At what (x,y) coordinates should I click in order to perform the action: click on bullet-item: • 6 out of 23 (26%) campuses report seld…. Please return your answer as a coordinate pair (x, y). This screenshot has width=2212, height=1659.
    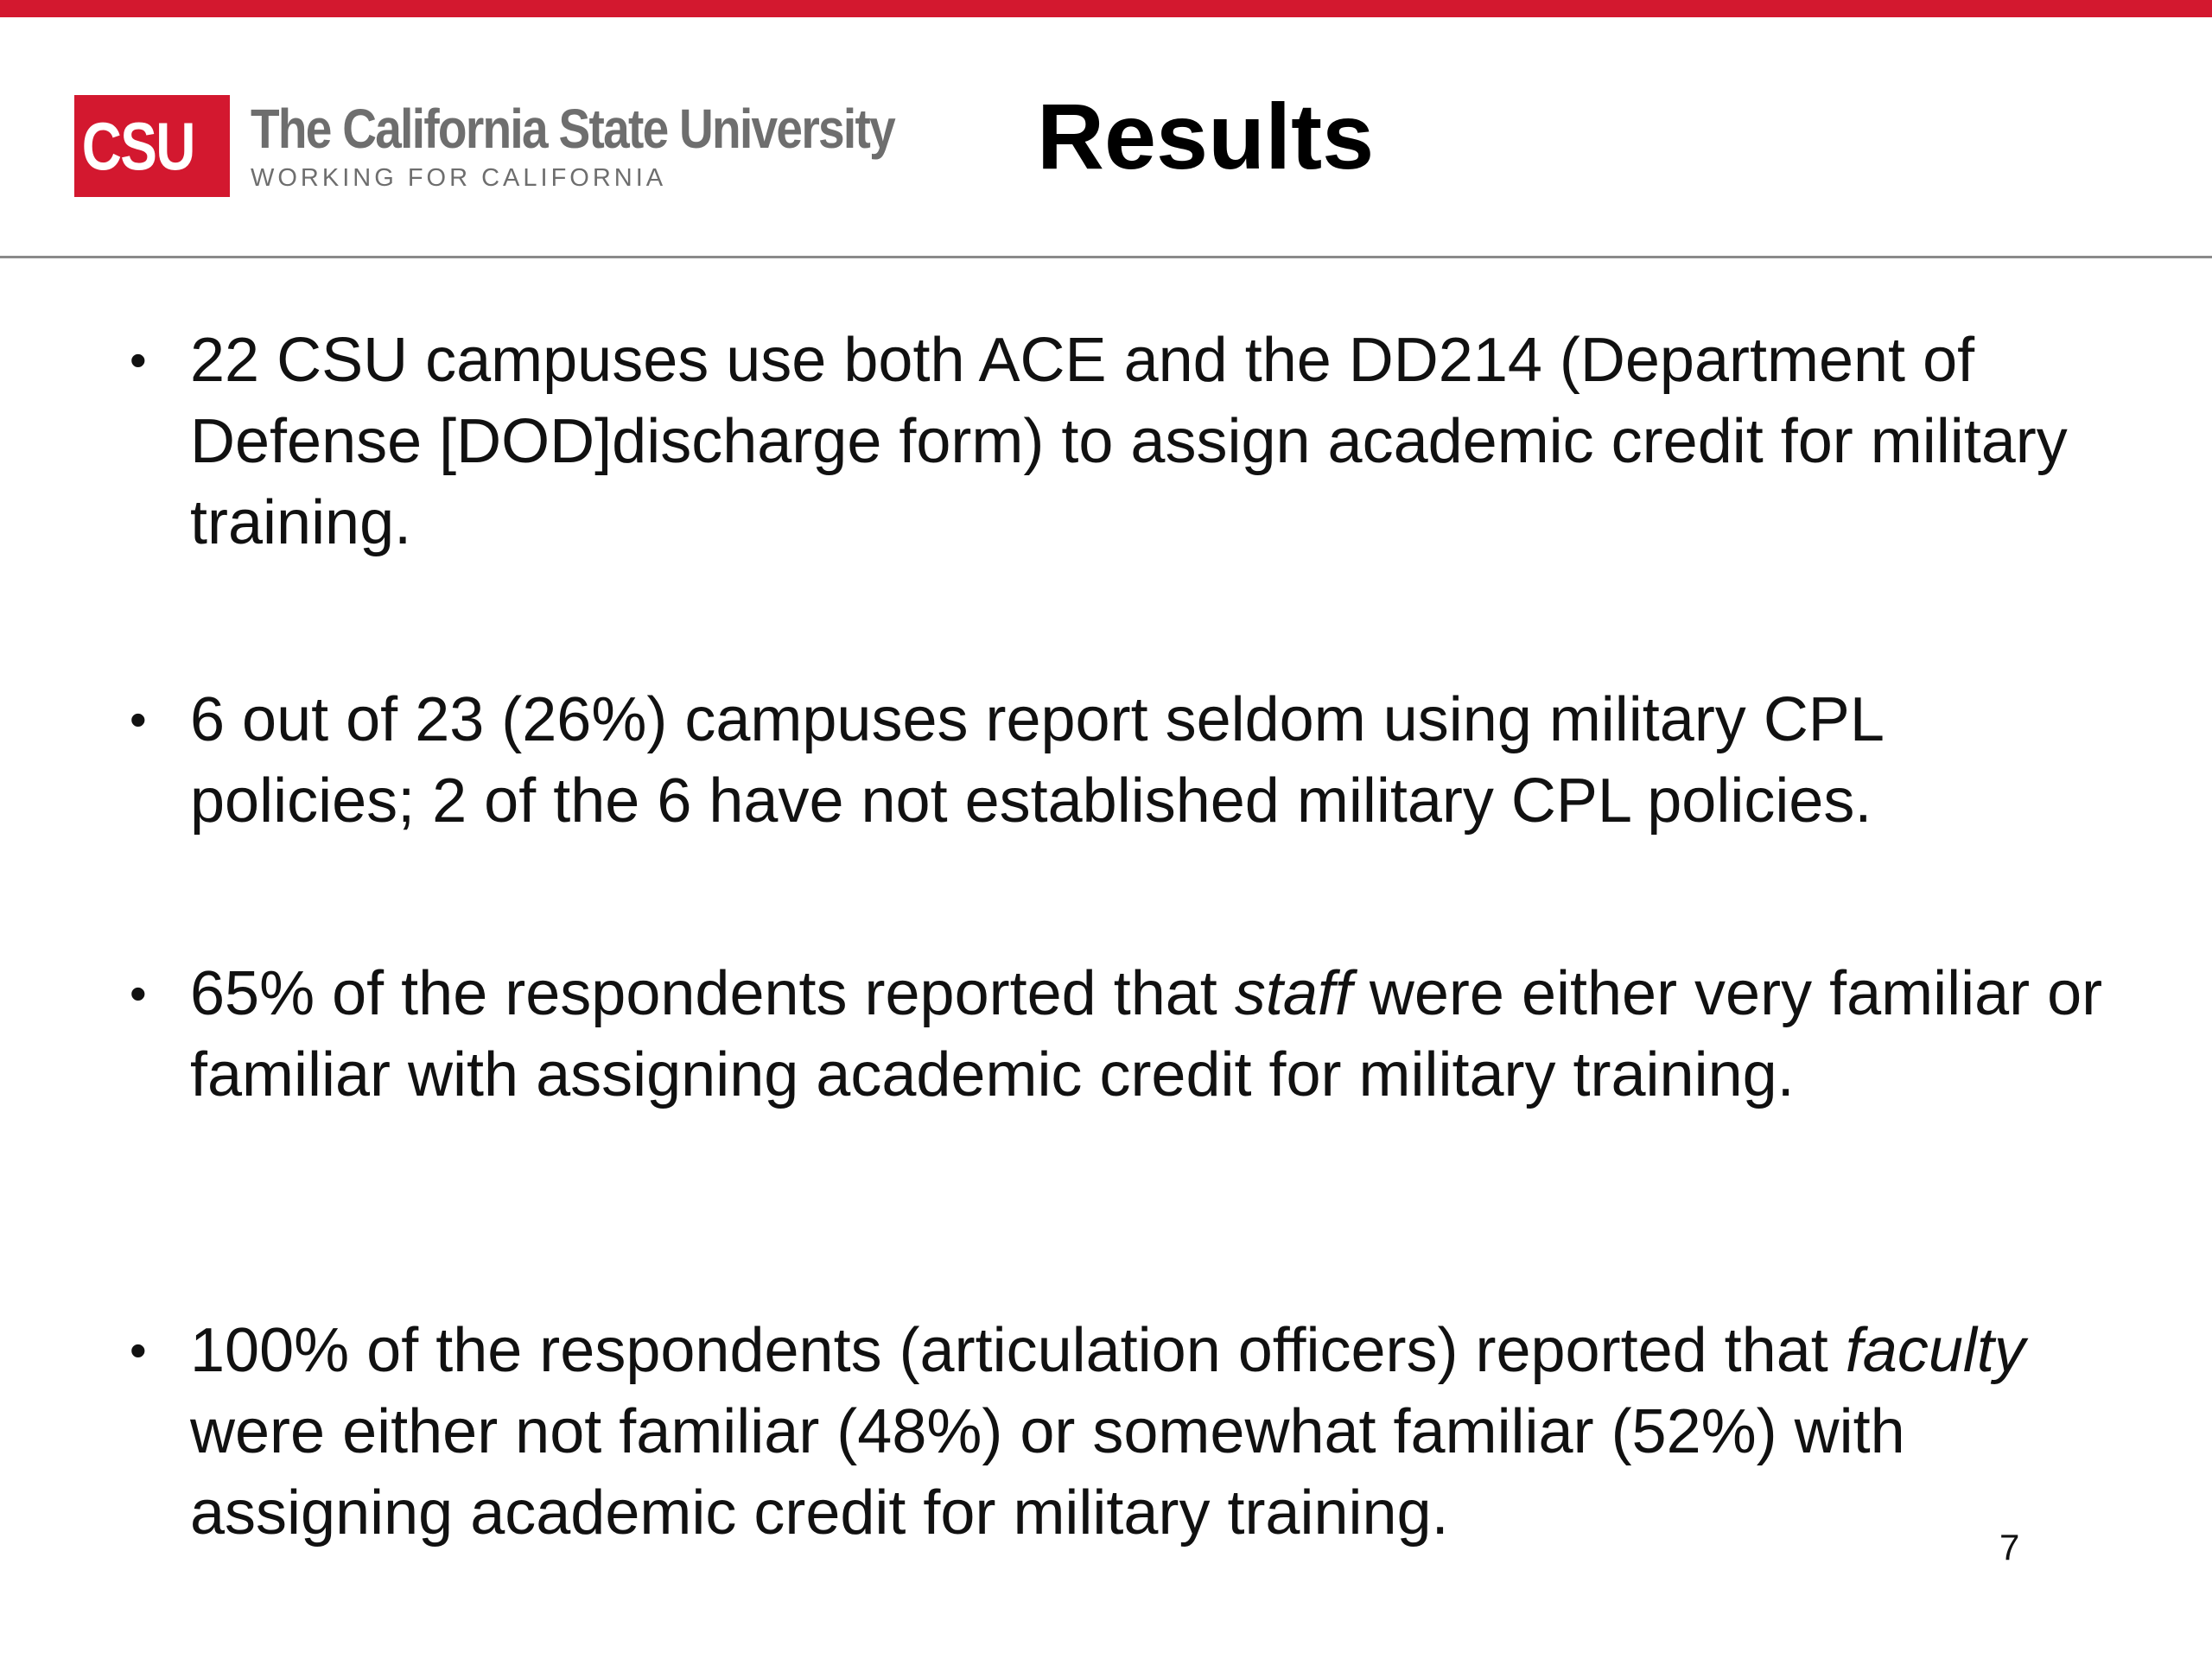
    Looking at the image, I should click on (1123, 760).